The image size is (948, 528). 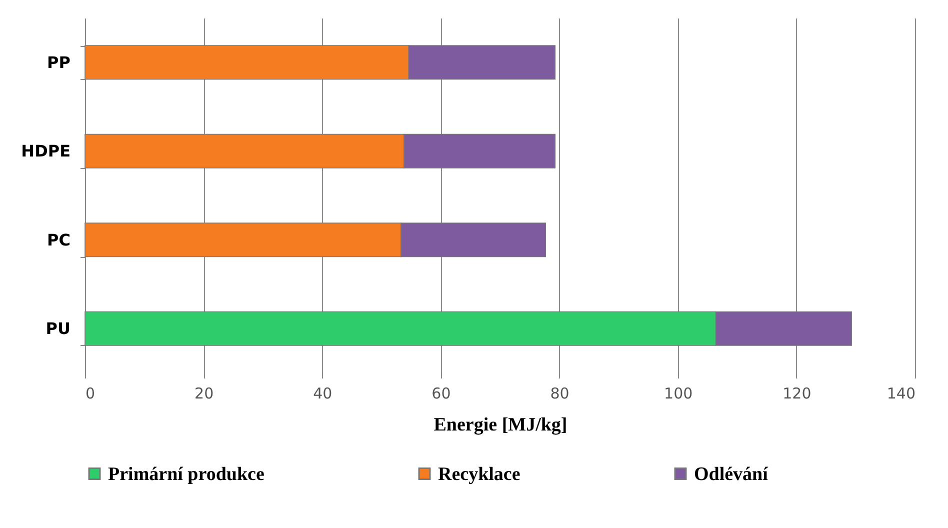 I want to click on x-tick-label: 20, so click(x=204, y=393).